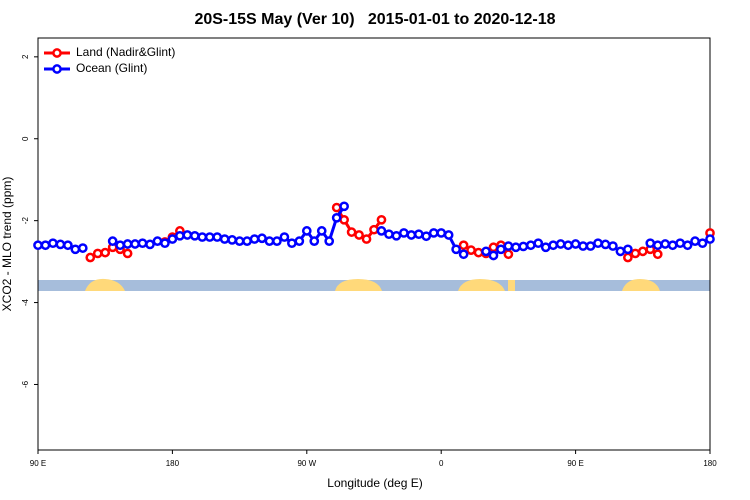  Describe the element at coordinates (25, 56) in the screenshot. I see `y-tick-label: 2` at that location.